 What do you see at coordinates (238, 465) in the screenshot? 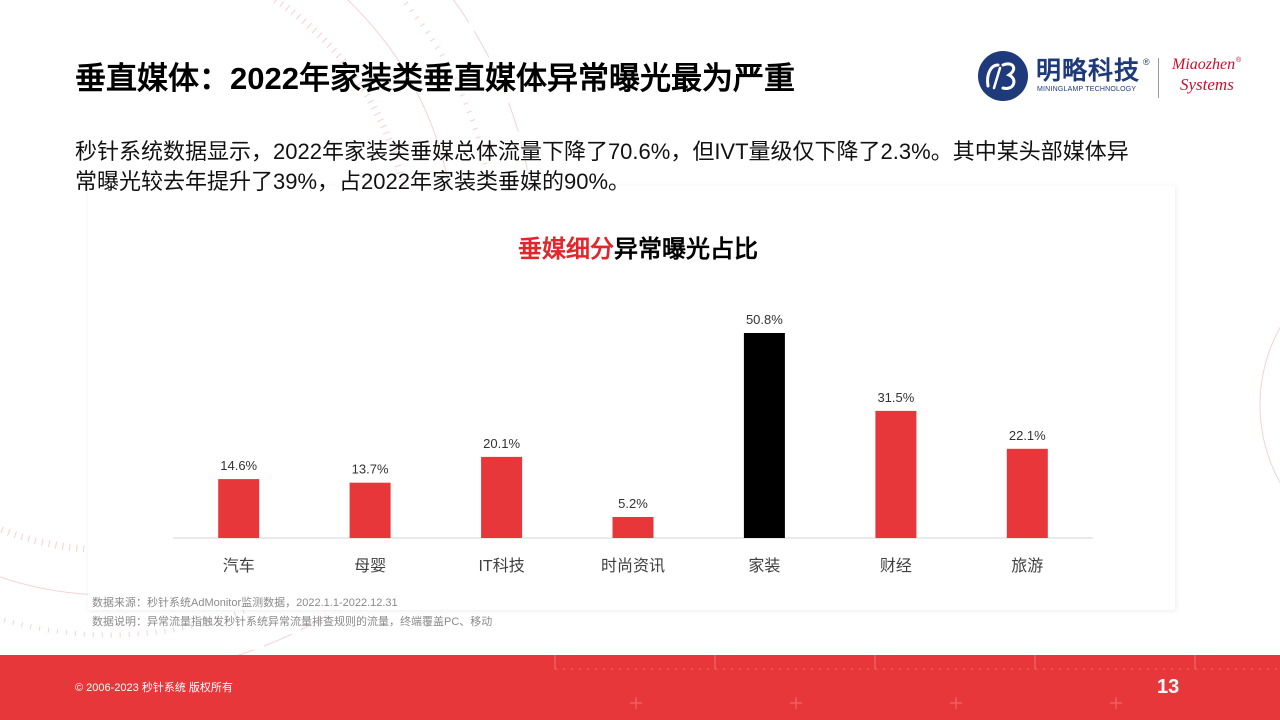
I see `data-label-1: 14.6%` at bounding box center [238, 465].